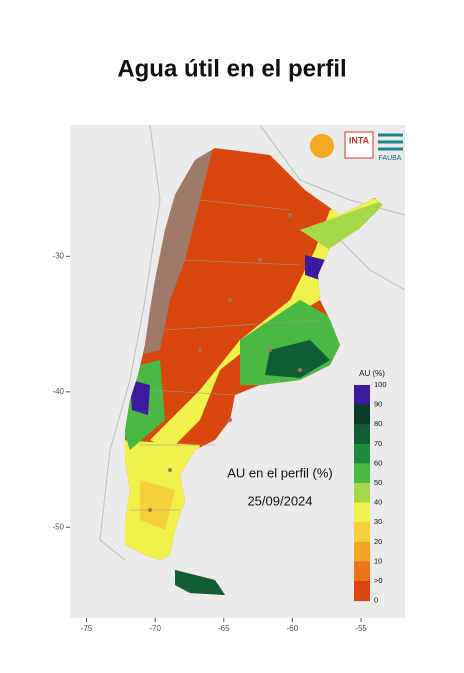  Describe the element at coordinates (155, 628) in the screenshot. I see `x-tick-label: -70` at that location.